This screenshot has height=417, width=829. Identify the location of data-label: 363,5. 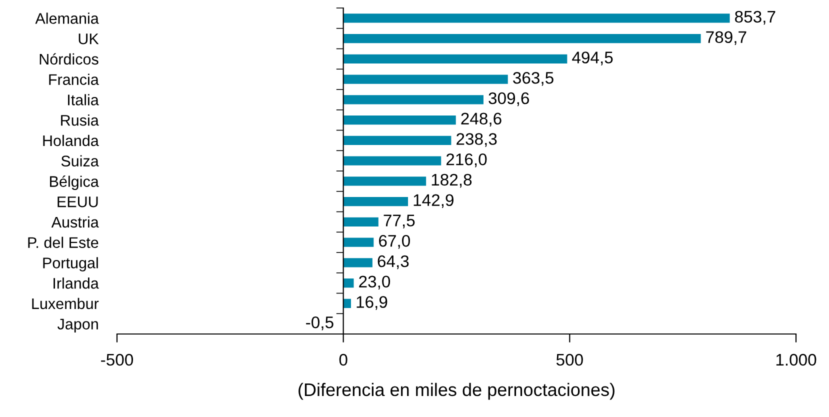
(533, 79).